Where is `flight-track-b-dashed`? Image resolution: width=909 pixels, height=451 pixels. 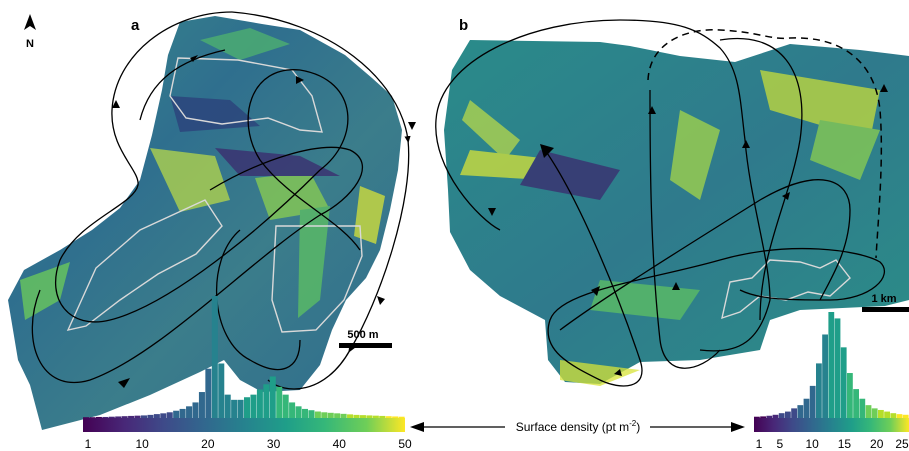 flight-track-b-dashed is located at coordinates (765, 144).